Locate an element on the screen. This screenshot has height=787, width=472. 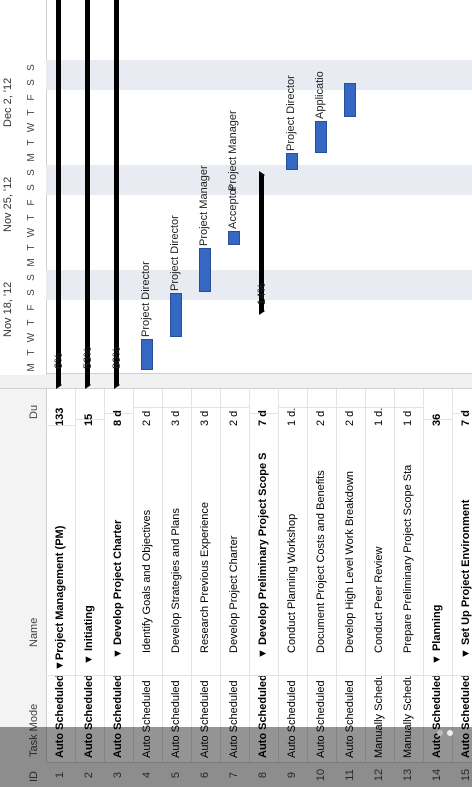
task-name: ▼Project Management (PM) is located at coordinates (60, 550).